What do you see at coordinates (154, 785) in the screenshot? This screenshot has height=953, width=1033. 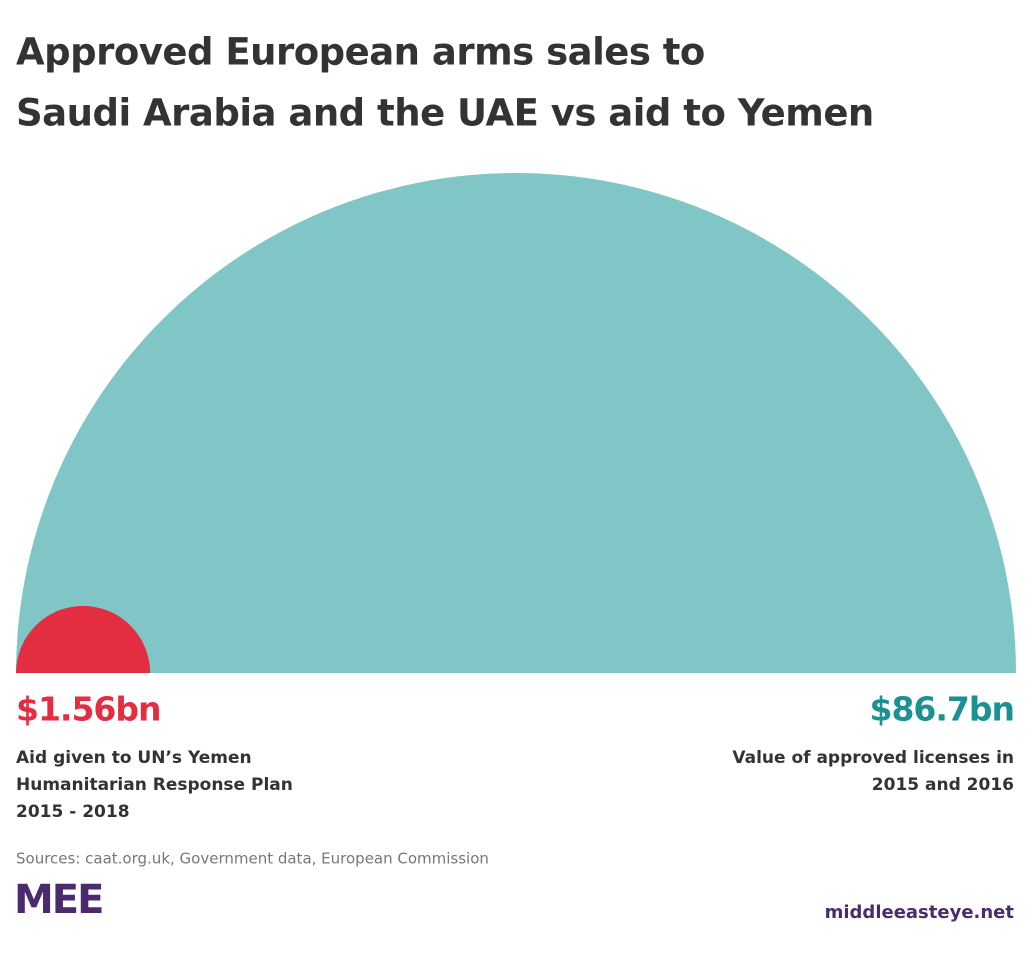 I see `item-label: Humanitarian Response Plan` at bounding box center [154, 785].